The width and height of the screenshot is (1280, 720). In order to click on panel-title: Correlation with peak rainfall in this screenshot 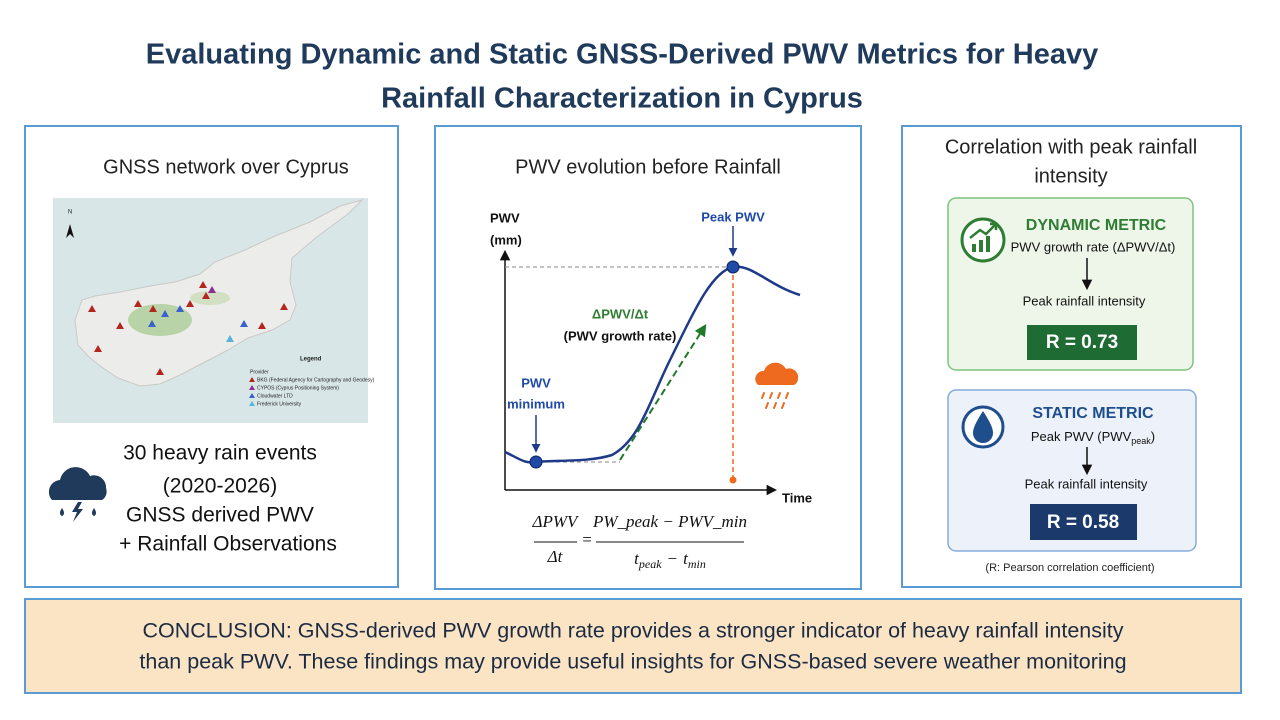, I will do `click(1071, 147)`.